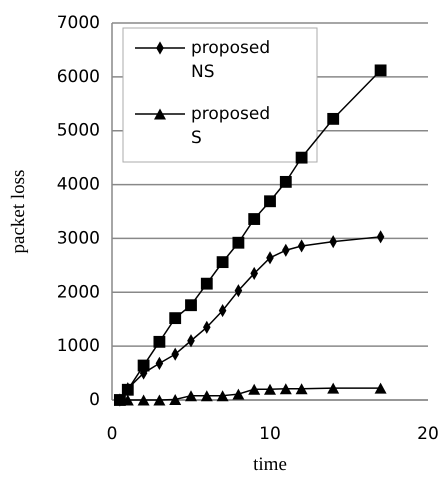 This screenshot has height=491, width=442. I want to click on y-tick-label: 6000, so click(78, 76).